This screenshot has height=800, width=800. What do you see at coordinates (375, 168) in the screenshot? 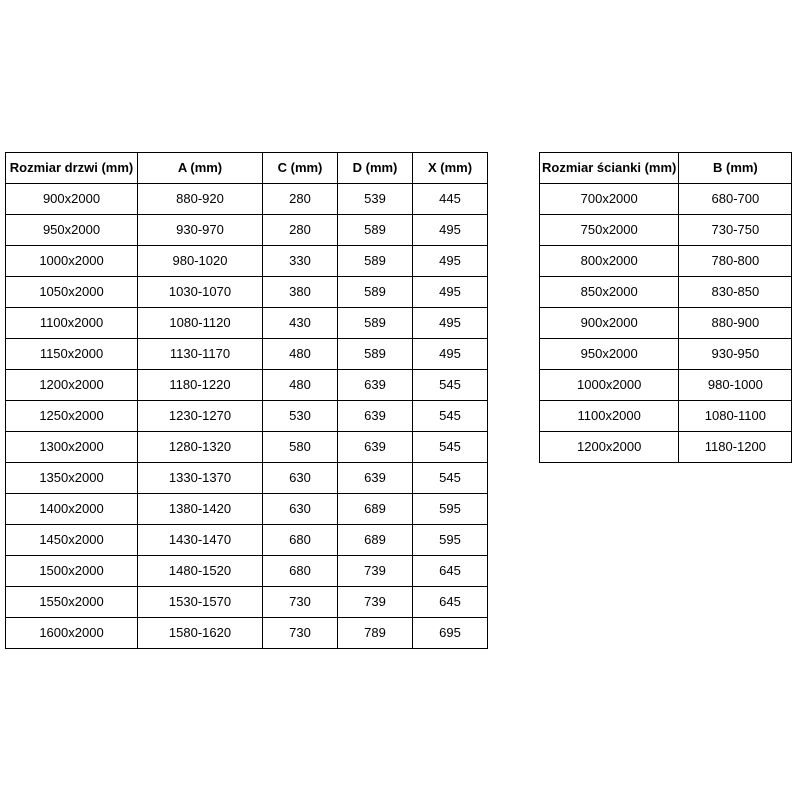
I see `column-header: D (mm)` at bounding box center [375, 168].